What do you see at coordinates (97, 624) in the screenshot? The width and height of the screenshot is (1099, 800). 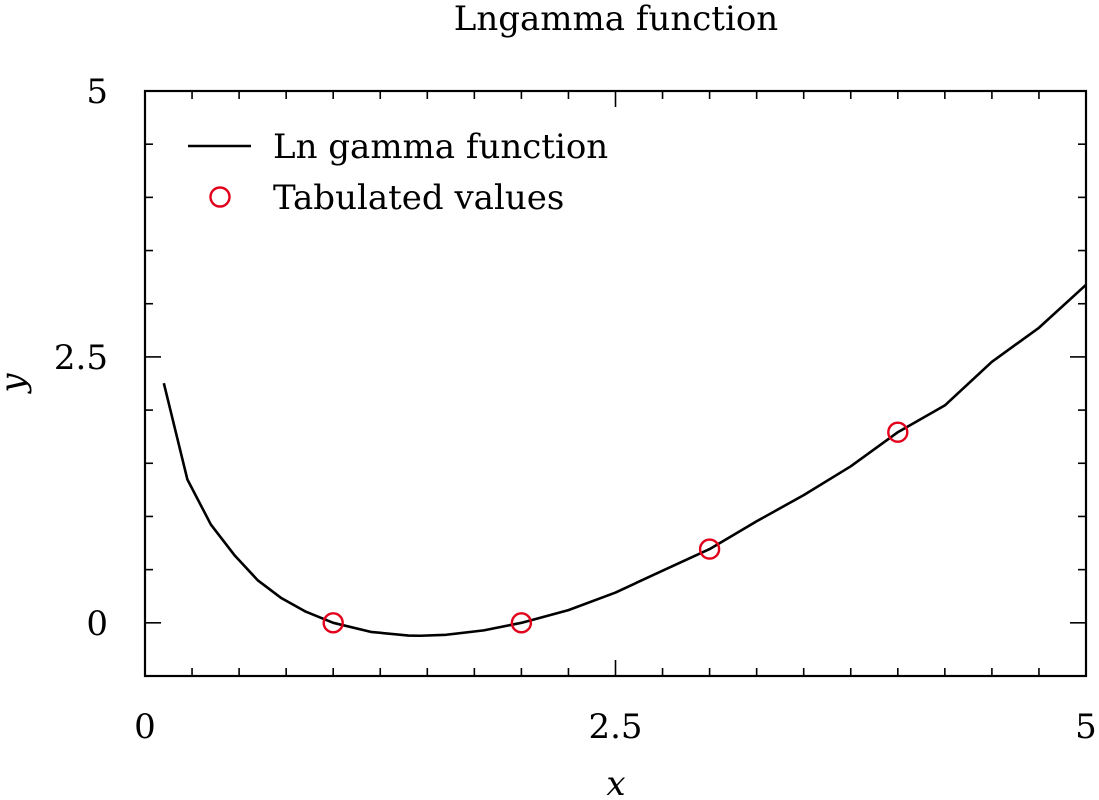 I see `y-tick-label: 0` at bounding box center [97, 624].